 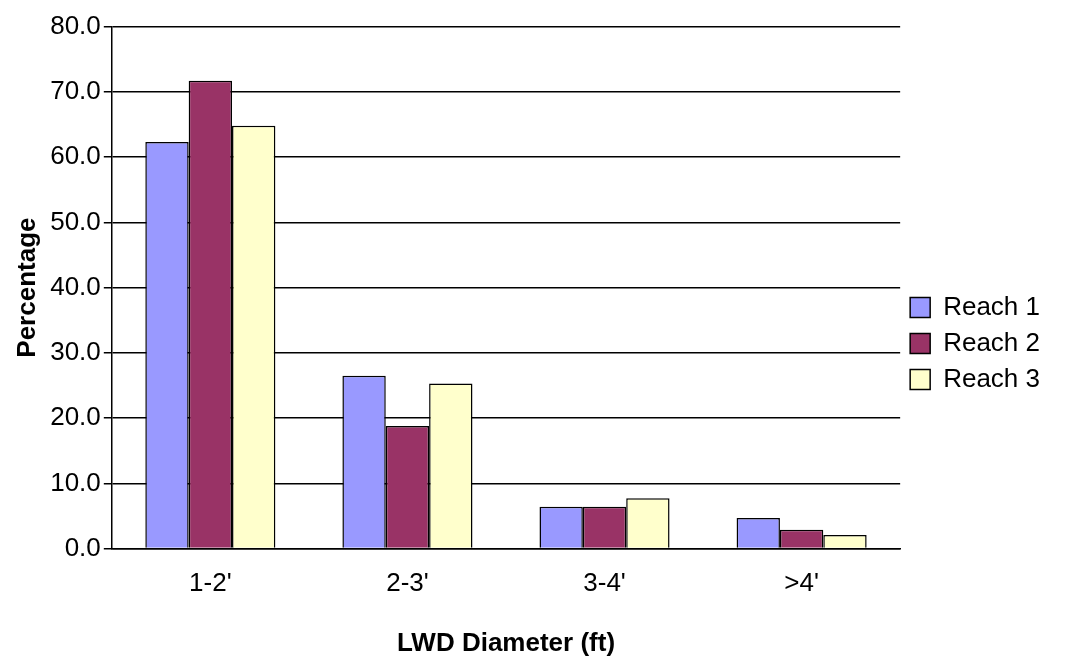 I want to click on y-tick-label: 50.0, so click(x=75, y=220).